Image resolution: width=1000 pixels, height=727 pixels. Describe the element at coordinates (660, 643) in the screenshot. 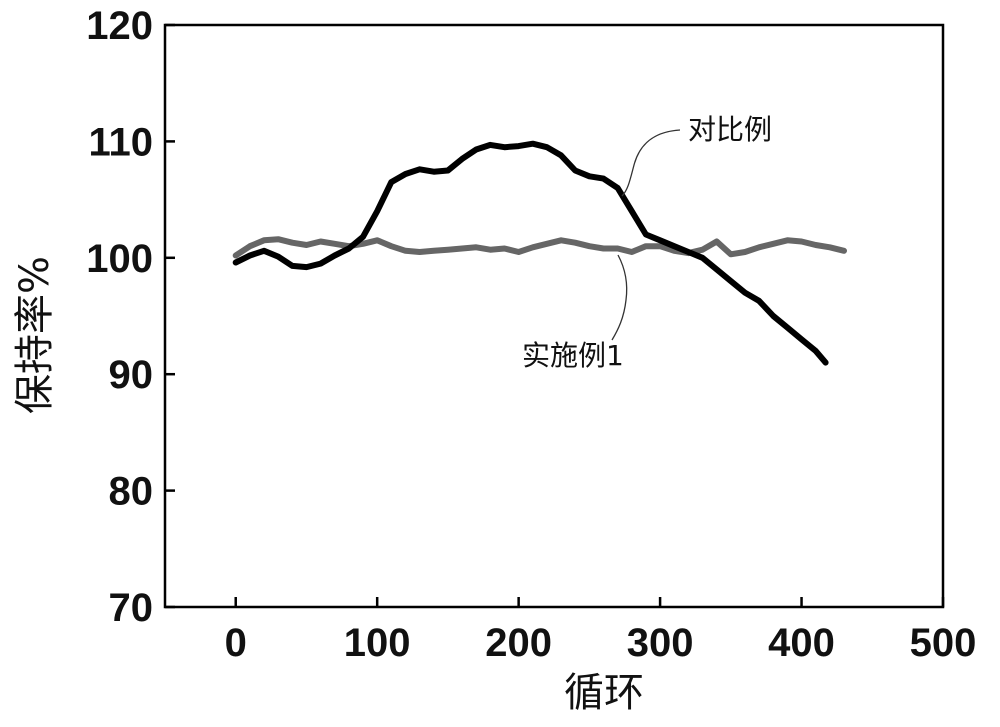

I see `x-tick-label: 300` at that location.